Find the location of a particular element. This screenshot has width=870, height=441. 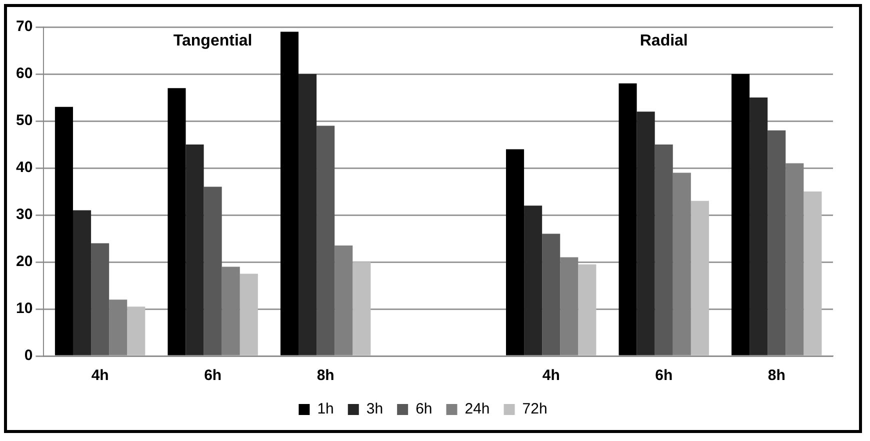

y-tick-label: 20 is located at coordinates (24, 261).